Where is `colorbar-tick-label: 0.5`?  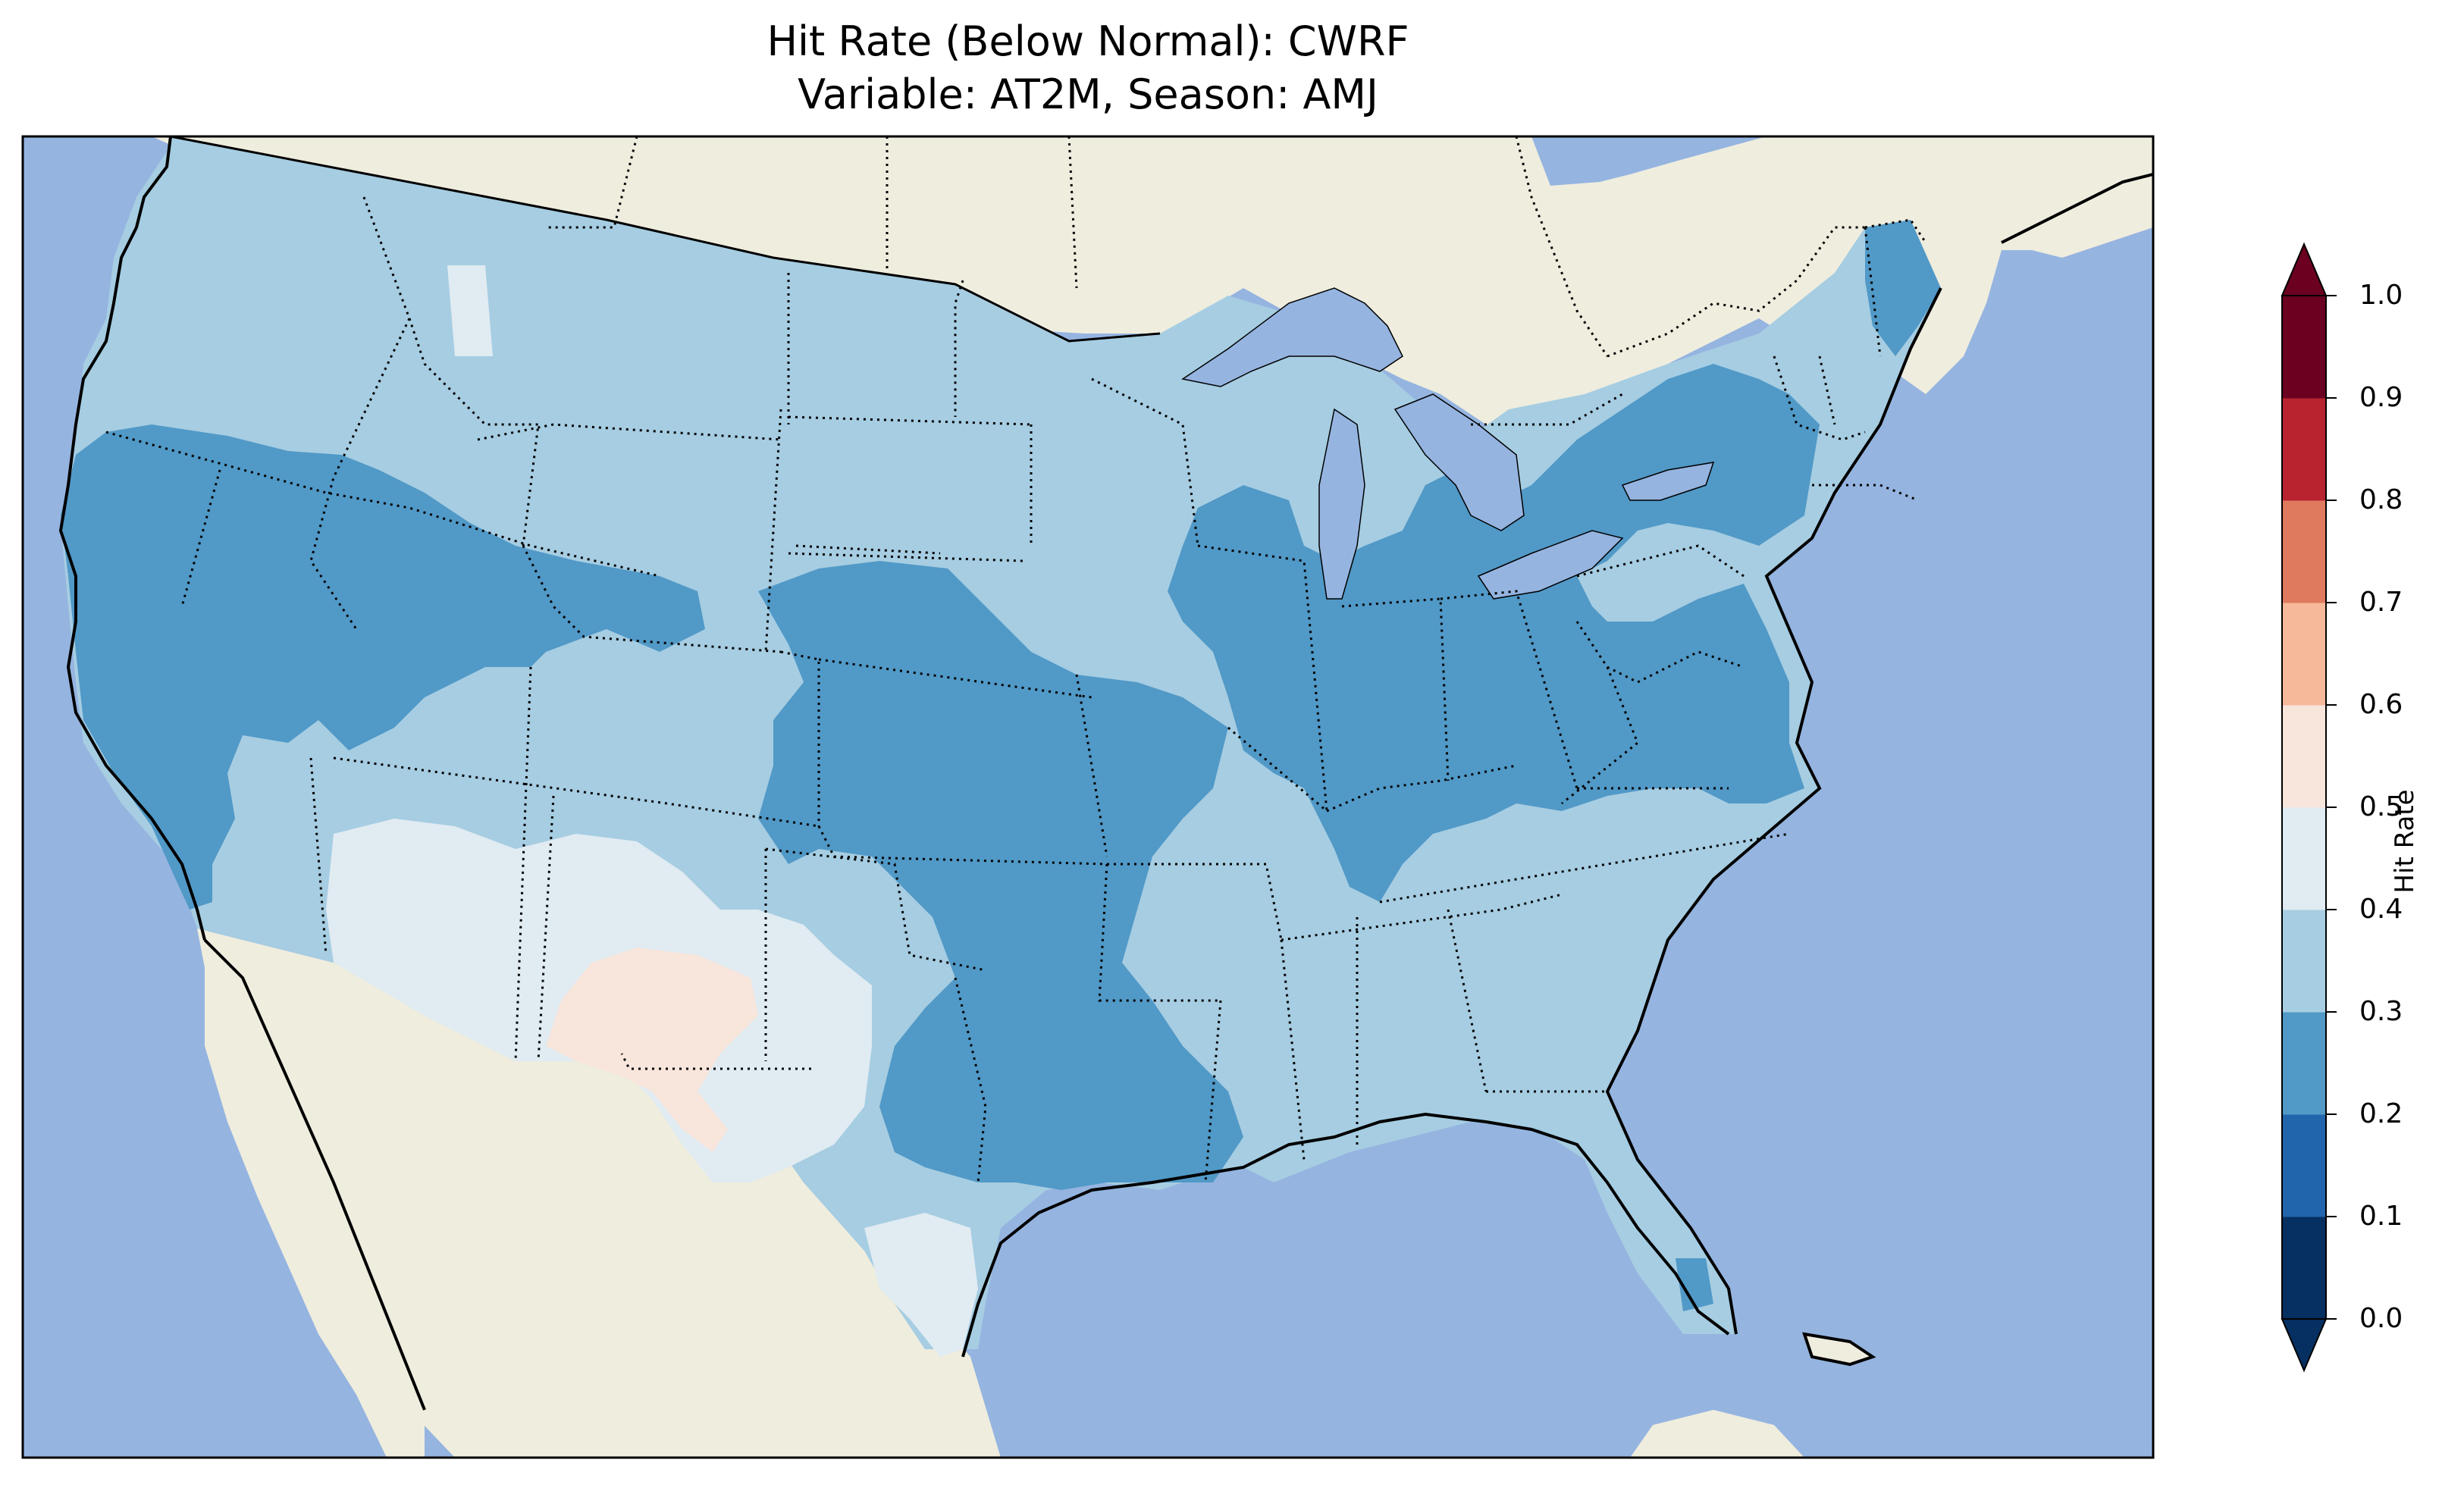
colorbar-tick-label: 0.5 is located at coordinates (2381, 806).